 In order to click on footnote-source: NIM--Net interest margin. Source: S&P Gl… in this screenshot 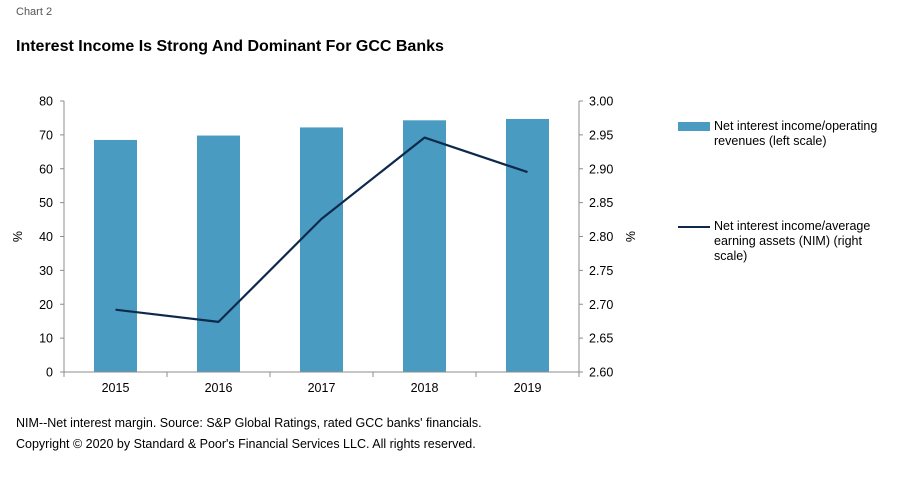, I will do `click(249, 423)`.